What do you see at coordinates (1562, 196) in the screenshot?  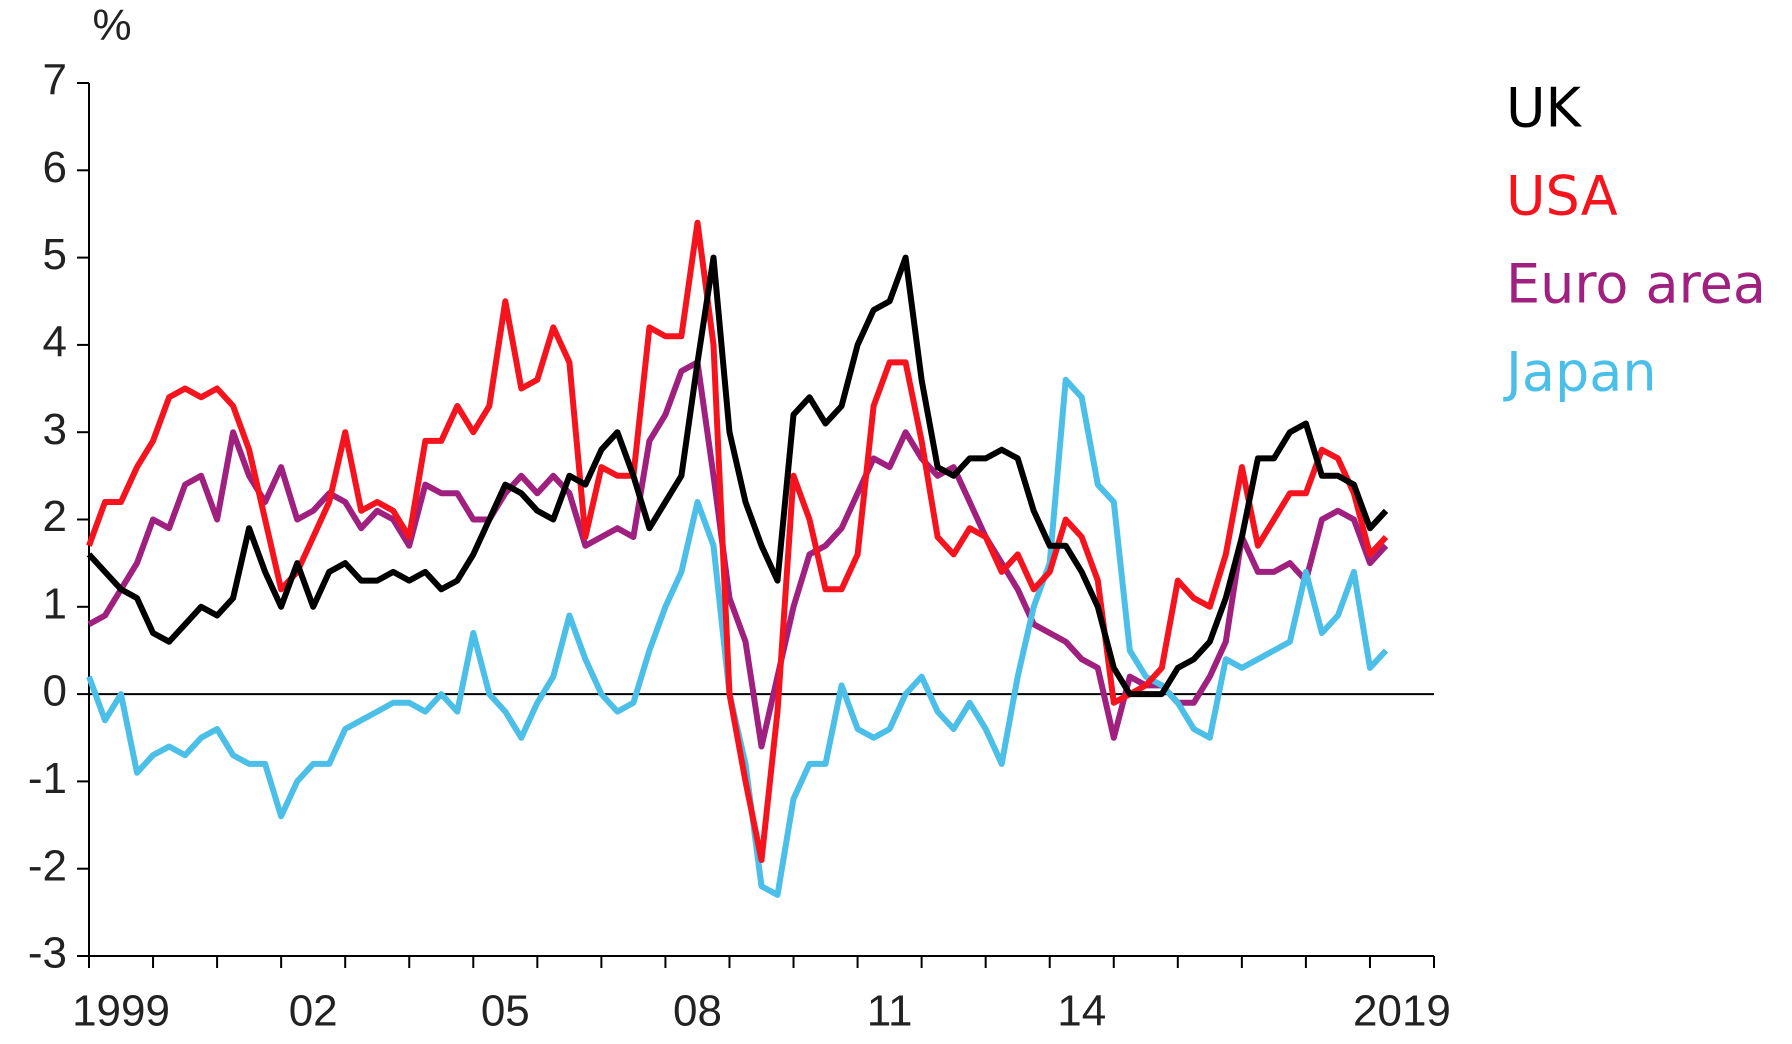 I see `legend-entry: USA` at bounding box center [1562, 196].